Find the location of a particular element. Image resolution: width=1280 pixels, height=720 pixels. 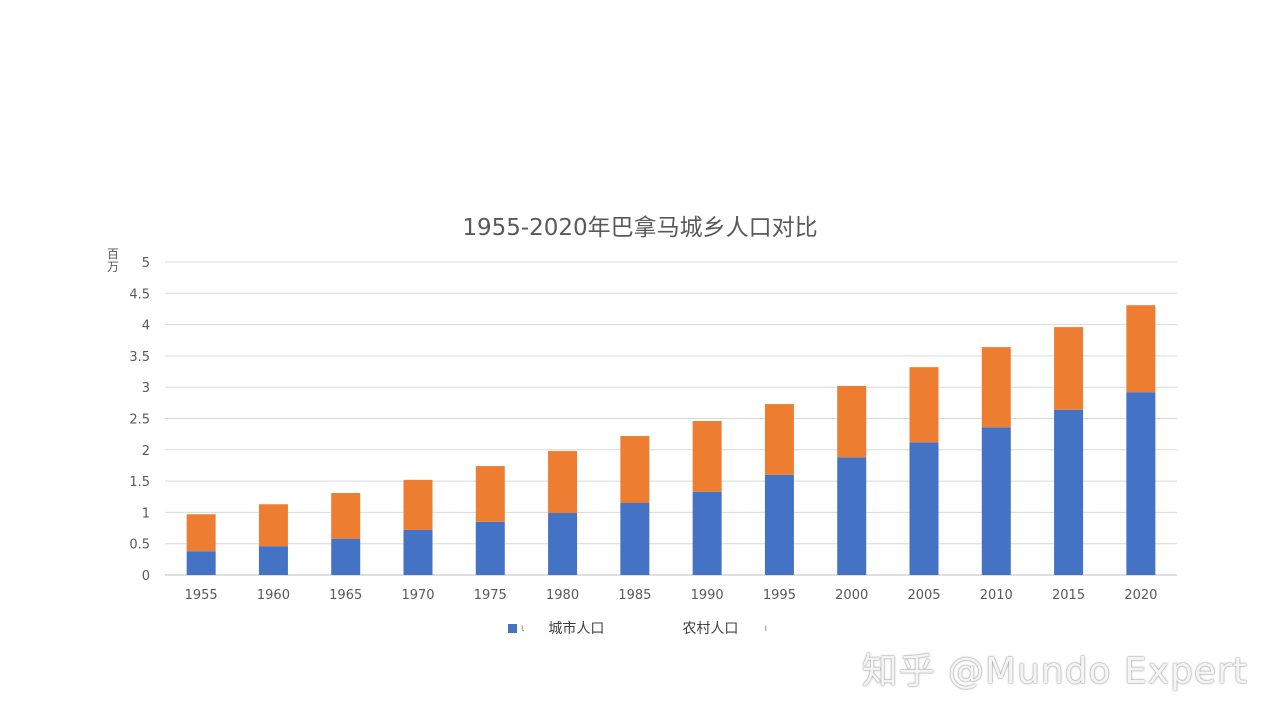

x-tick-label: 2005 is located at coordinates (923, 595).